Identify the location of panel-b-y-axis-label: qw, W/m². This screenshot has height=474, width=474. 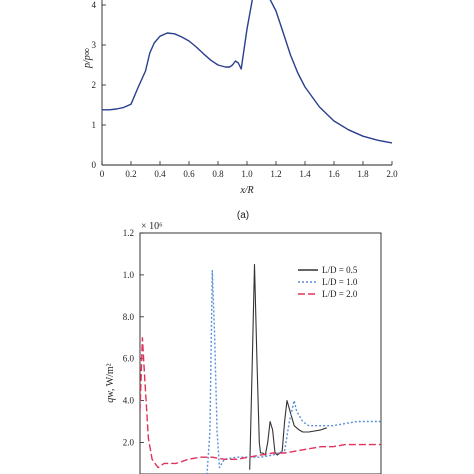
(110, 382).